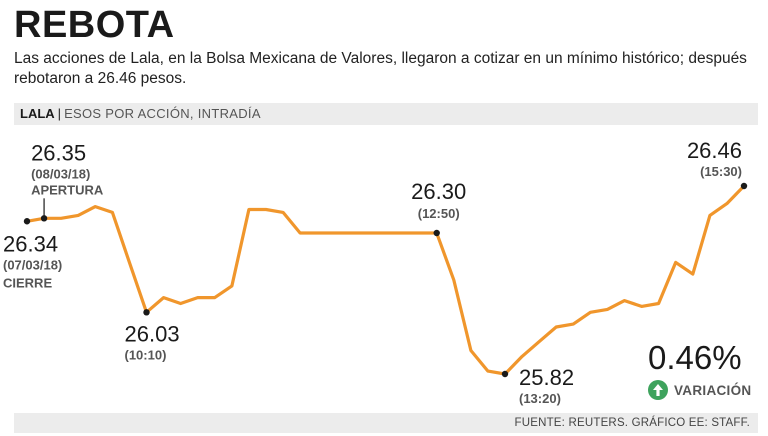 Image resolution: width=768 pixels, height=436 pixels. Describe the element at coordinates (67, 189) in the screenshot. I see `annotation-label: APERTURA` at that location.